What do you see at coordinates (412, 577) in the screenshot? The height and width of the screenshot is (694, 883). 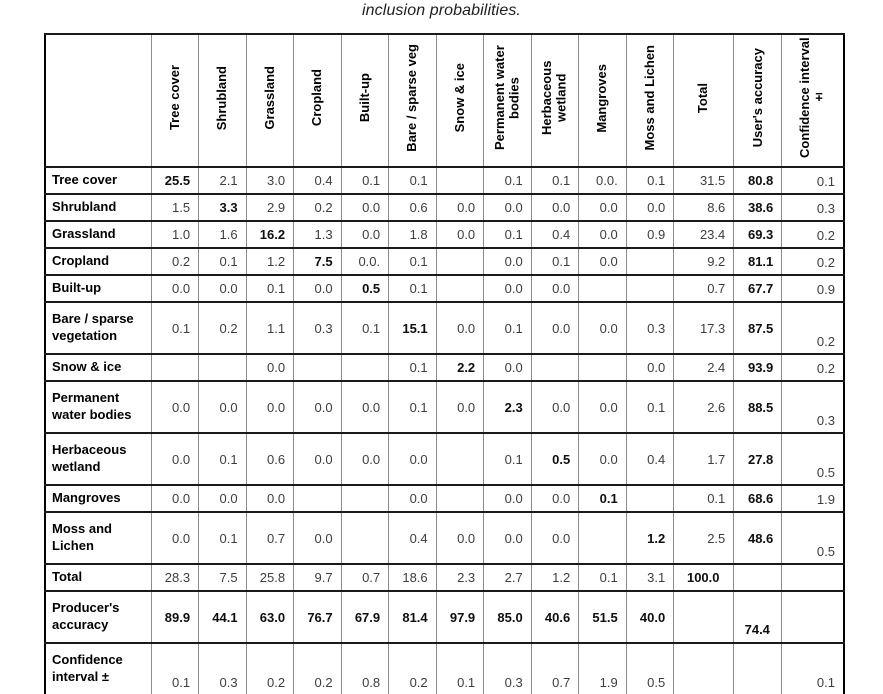 I see `cell-total-bare-sparse-veg: 18.6` at bounding box center [412, 577].